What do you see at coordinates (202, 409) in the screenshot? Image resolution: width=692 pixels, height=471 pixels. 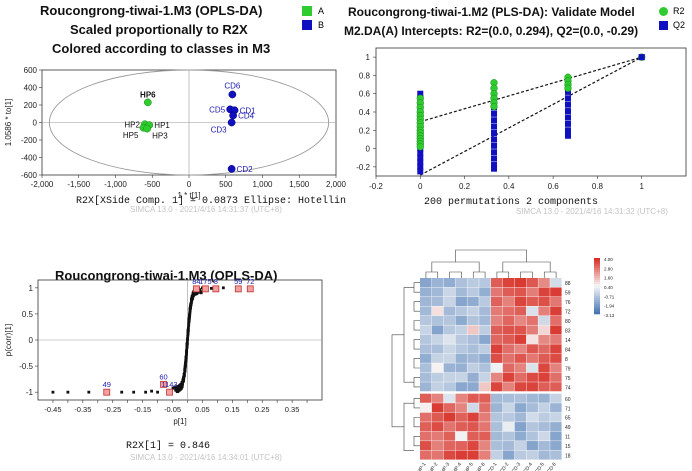 I see `x-tick-label: 0.05` at bounding box center [202, 409].